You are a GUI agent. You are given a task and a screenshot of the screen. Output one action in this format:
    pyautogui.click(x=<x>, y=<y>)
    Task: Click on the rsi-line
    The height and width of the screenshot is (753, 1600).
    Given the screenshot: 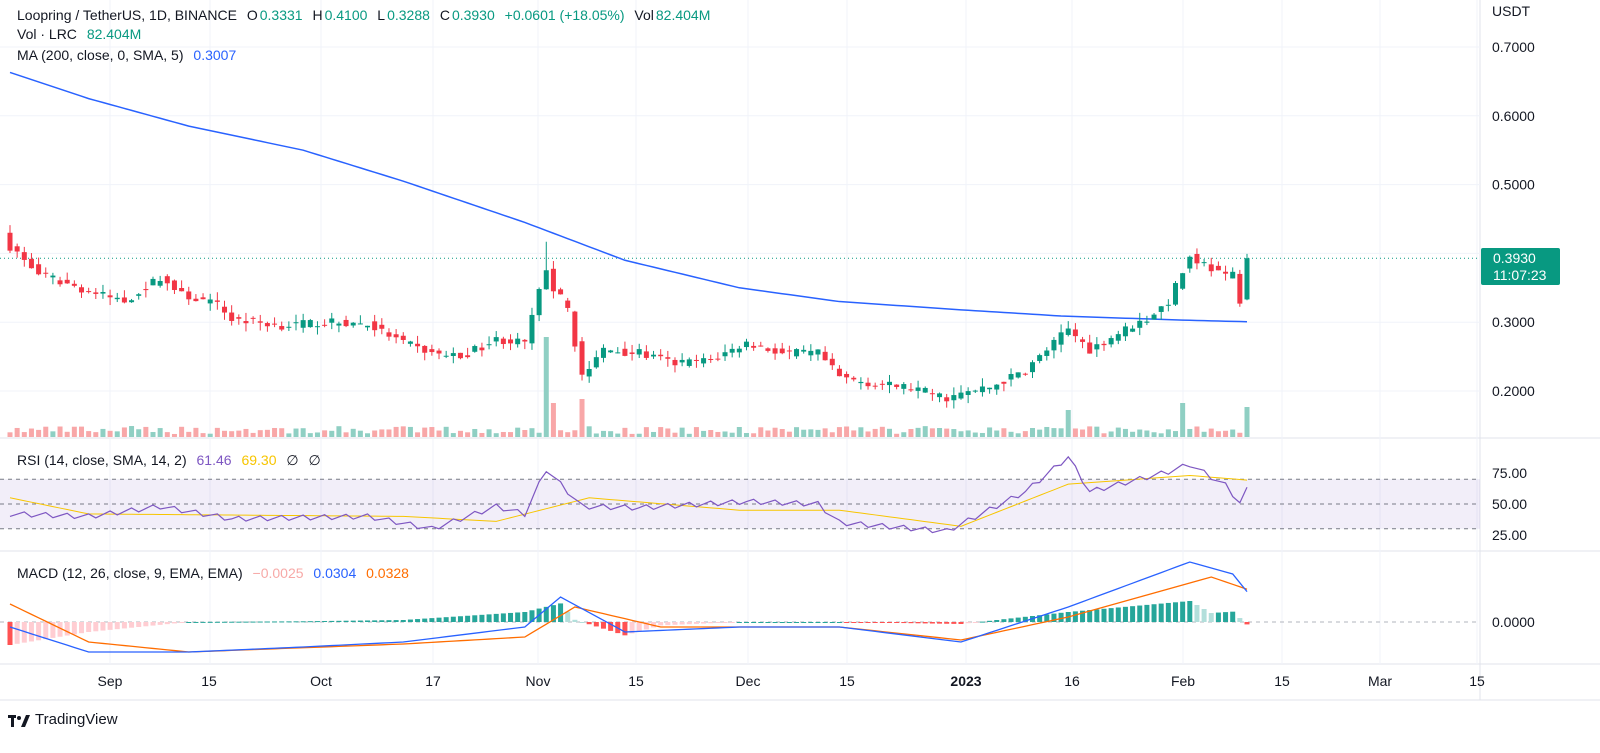 What is the action you would take?
    pyautogui.click(x=628, y=494)
    